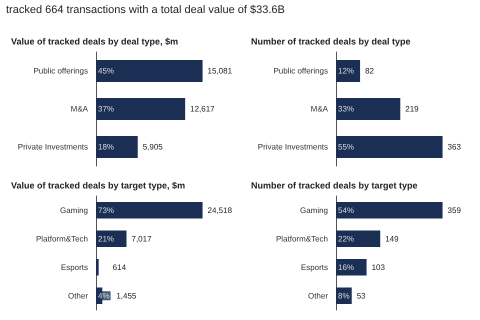  What do you see at coordinates (455, 147) in the screenshot?
I see `data-label: 363` at bounding box center [455, 147].